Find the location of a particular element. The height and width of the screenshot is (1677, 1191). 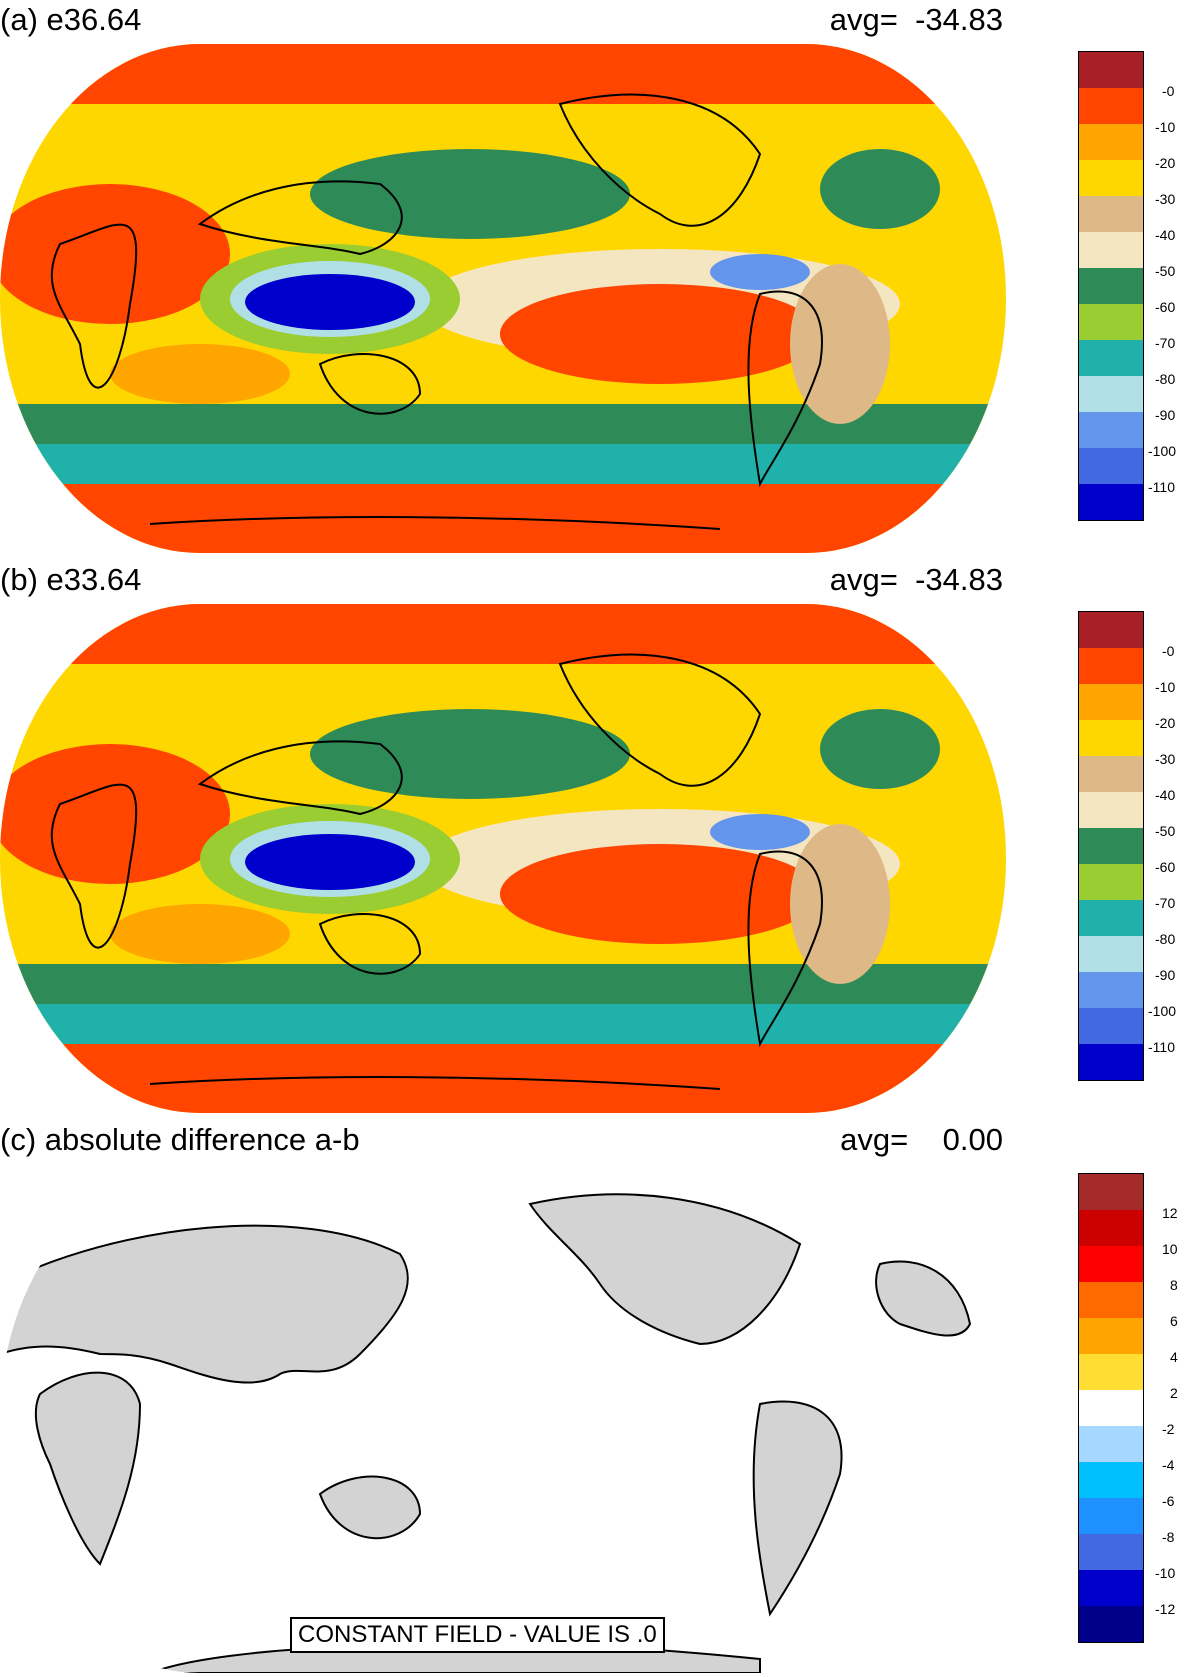

constant-field-label: CONSTANT FIELD - VALUE IS .0 is located at coordinates (477, 1635).